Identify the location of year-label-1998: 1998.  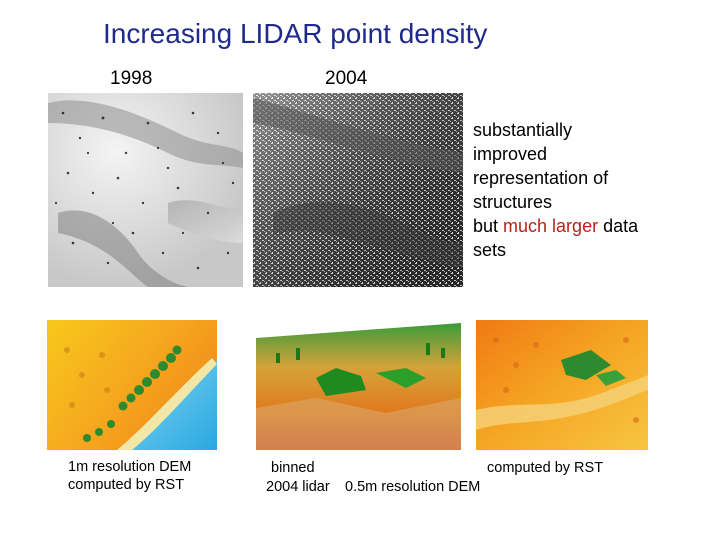
(131, 78).